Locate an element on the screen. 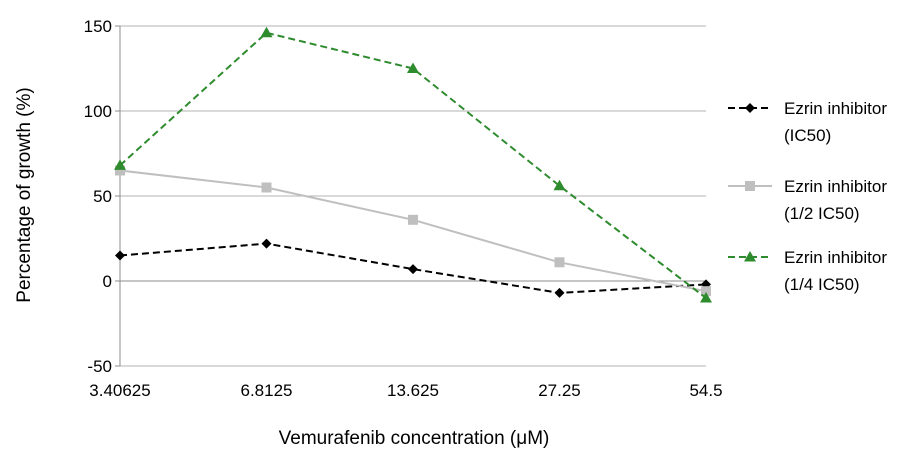 The image size is (908, 452). x-tick-label: 27.25 is located at coordinates (559, 390).